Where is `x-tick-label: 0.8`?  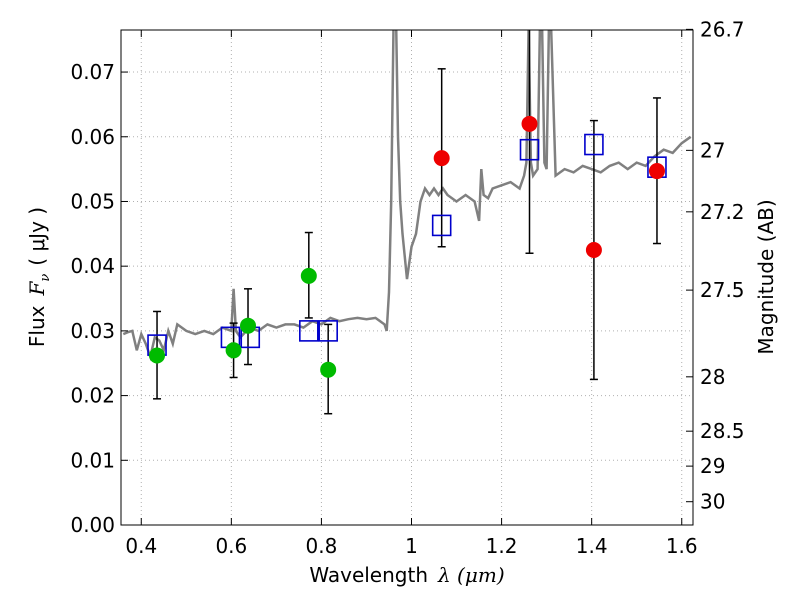
x-tick-label: 0.8 is located at coordinates (322, 546).